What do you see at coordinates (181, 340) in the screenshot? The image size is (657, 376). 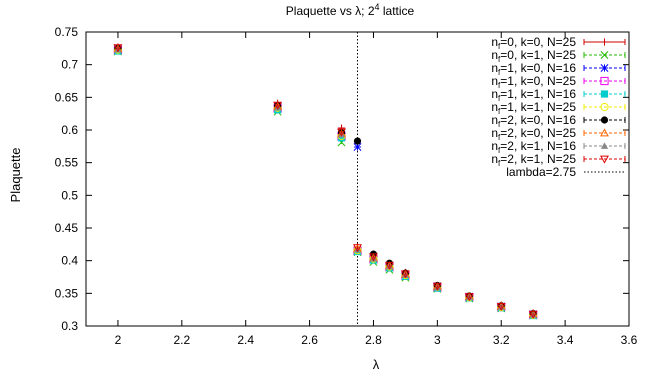 I see `x-tick-label: 2.2` at bounding box center [181, 340].